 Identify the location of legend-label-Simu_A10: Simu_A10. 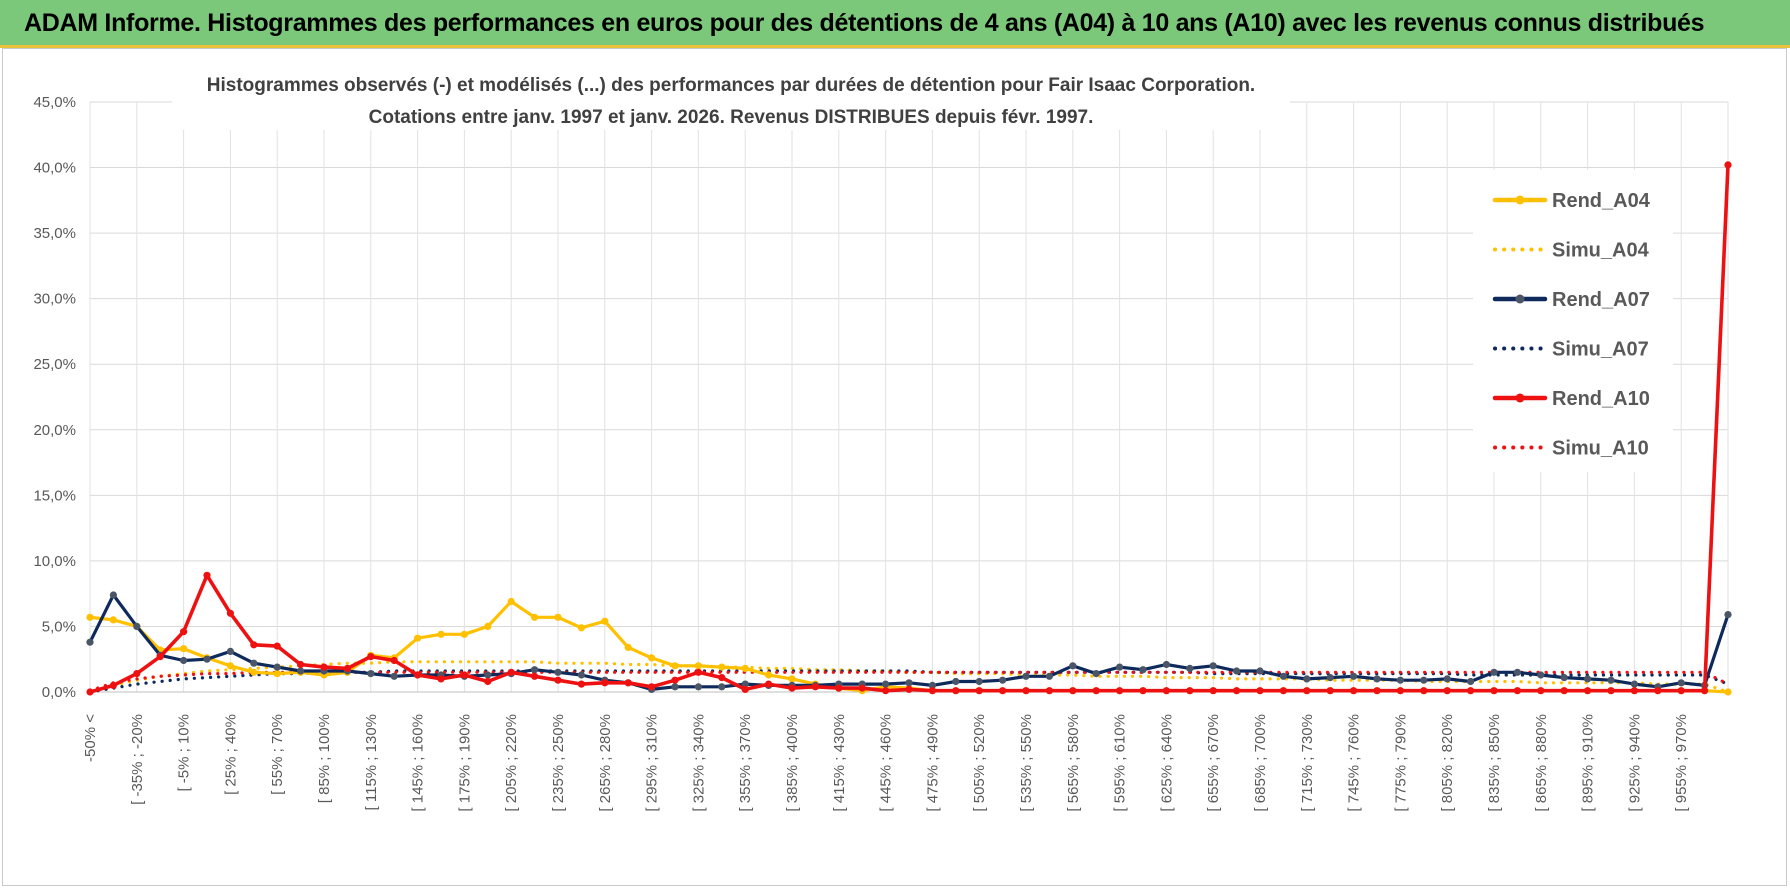
(1600, 449).